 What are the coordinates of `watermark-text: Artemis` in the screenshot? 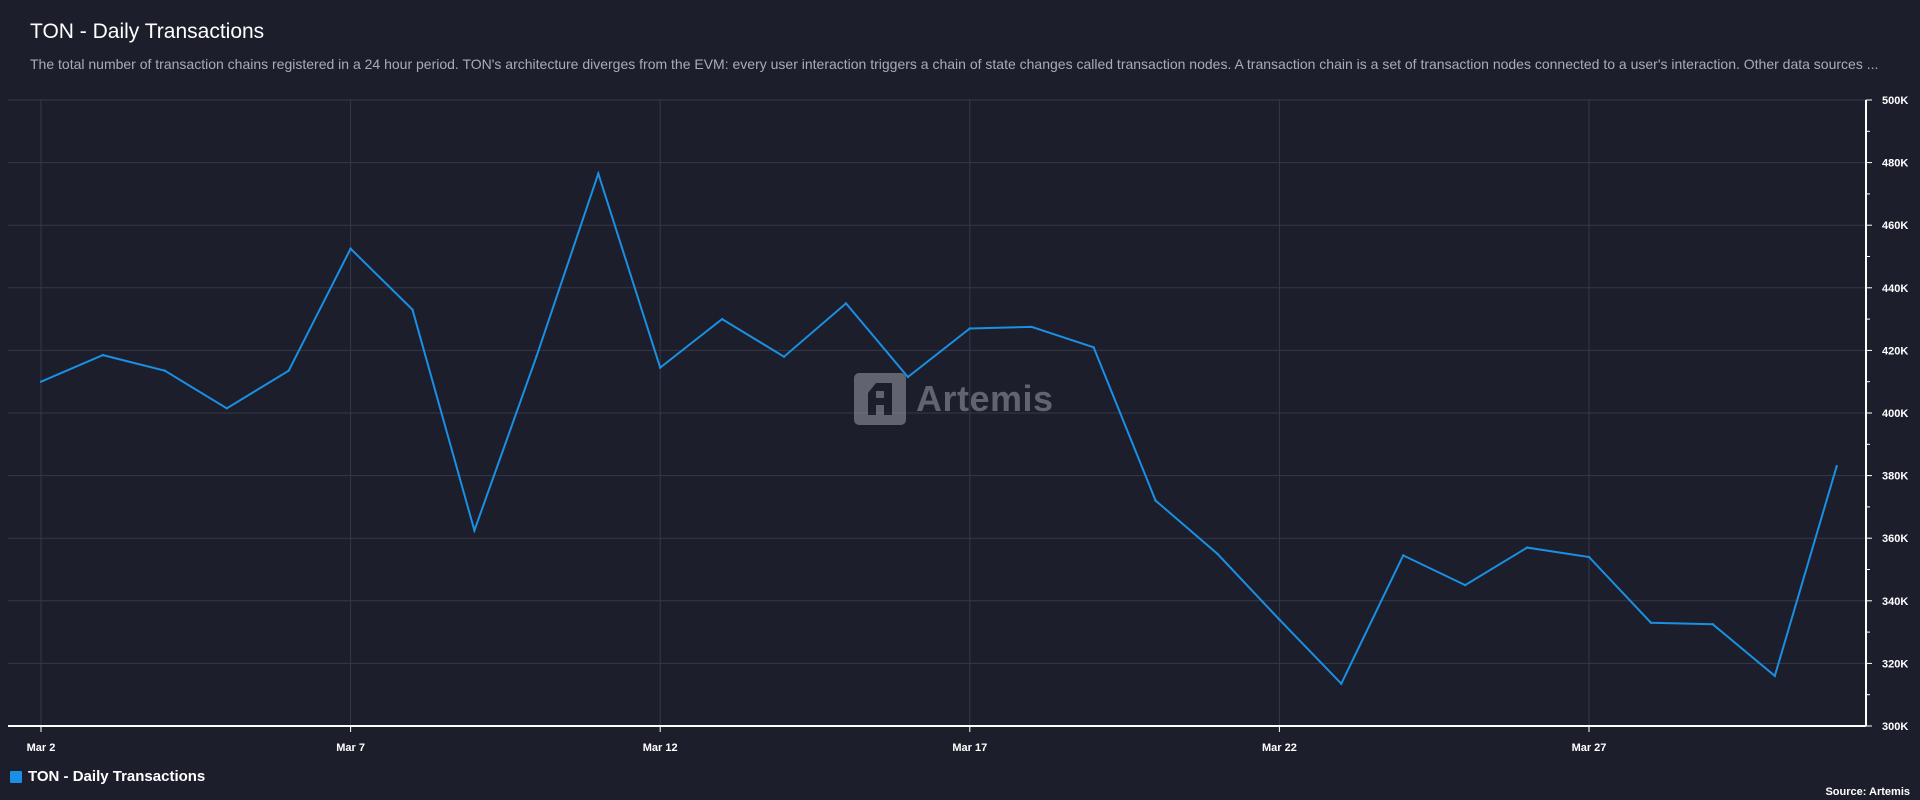 It's located at (985, 398).